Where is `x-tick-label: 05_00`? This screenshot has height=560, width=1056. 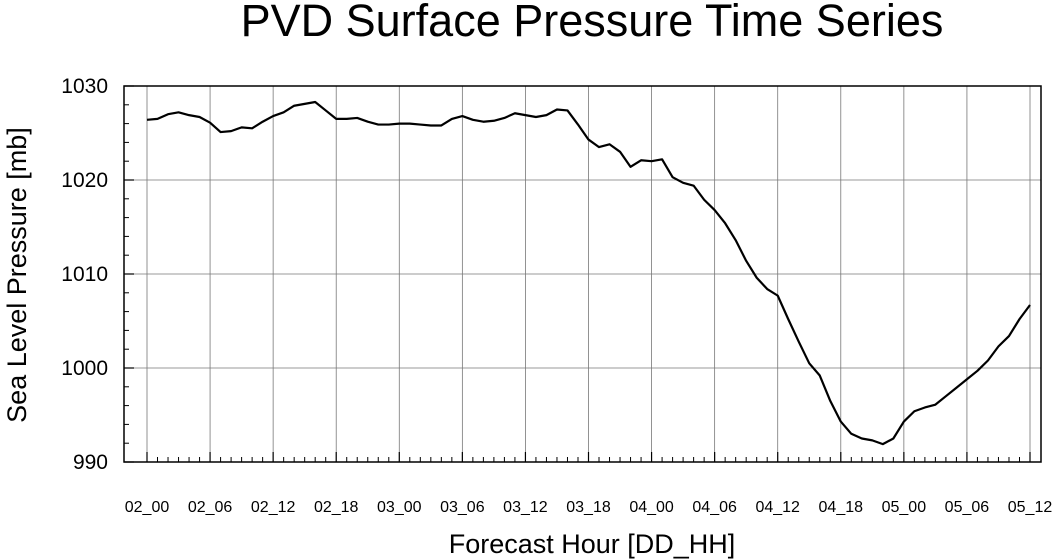
x-tick-label: 05_00 is located at coordinates (904, 507).